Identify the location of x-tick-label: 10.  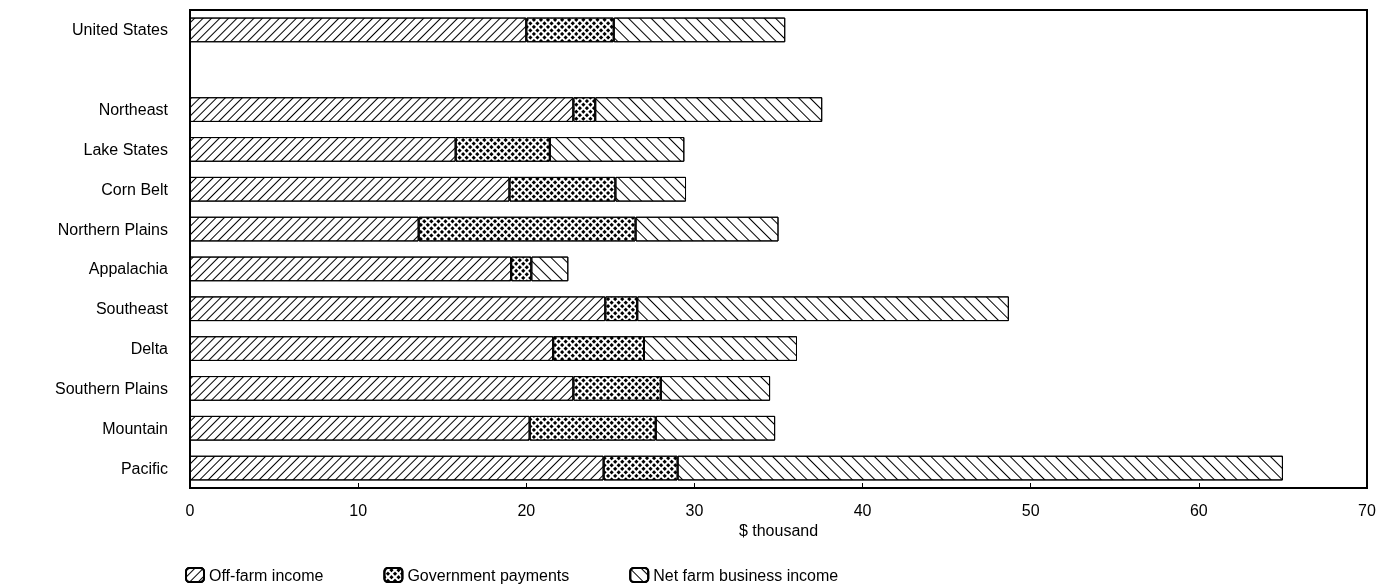
(358, 510).